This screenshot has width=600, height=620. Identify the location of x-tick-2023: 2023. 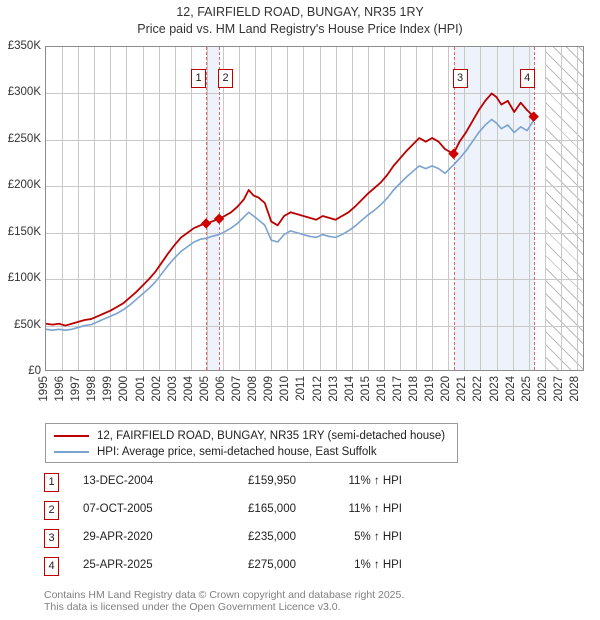
(494, 389).